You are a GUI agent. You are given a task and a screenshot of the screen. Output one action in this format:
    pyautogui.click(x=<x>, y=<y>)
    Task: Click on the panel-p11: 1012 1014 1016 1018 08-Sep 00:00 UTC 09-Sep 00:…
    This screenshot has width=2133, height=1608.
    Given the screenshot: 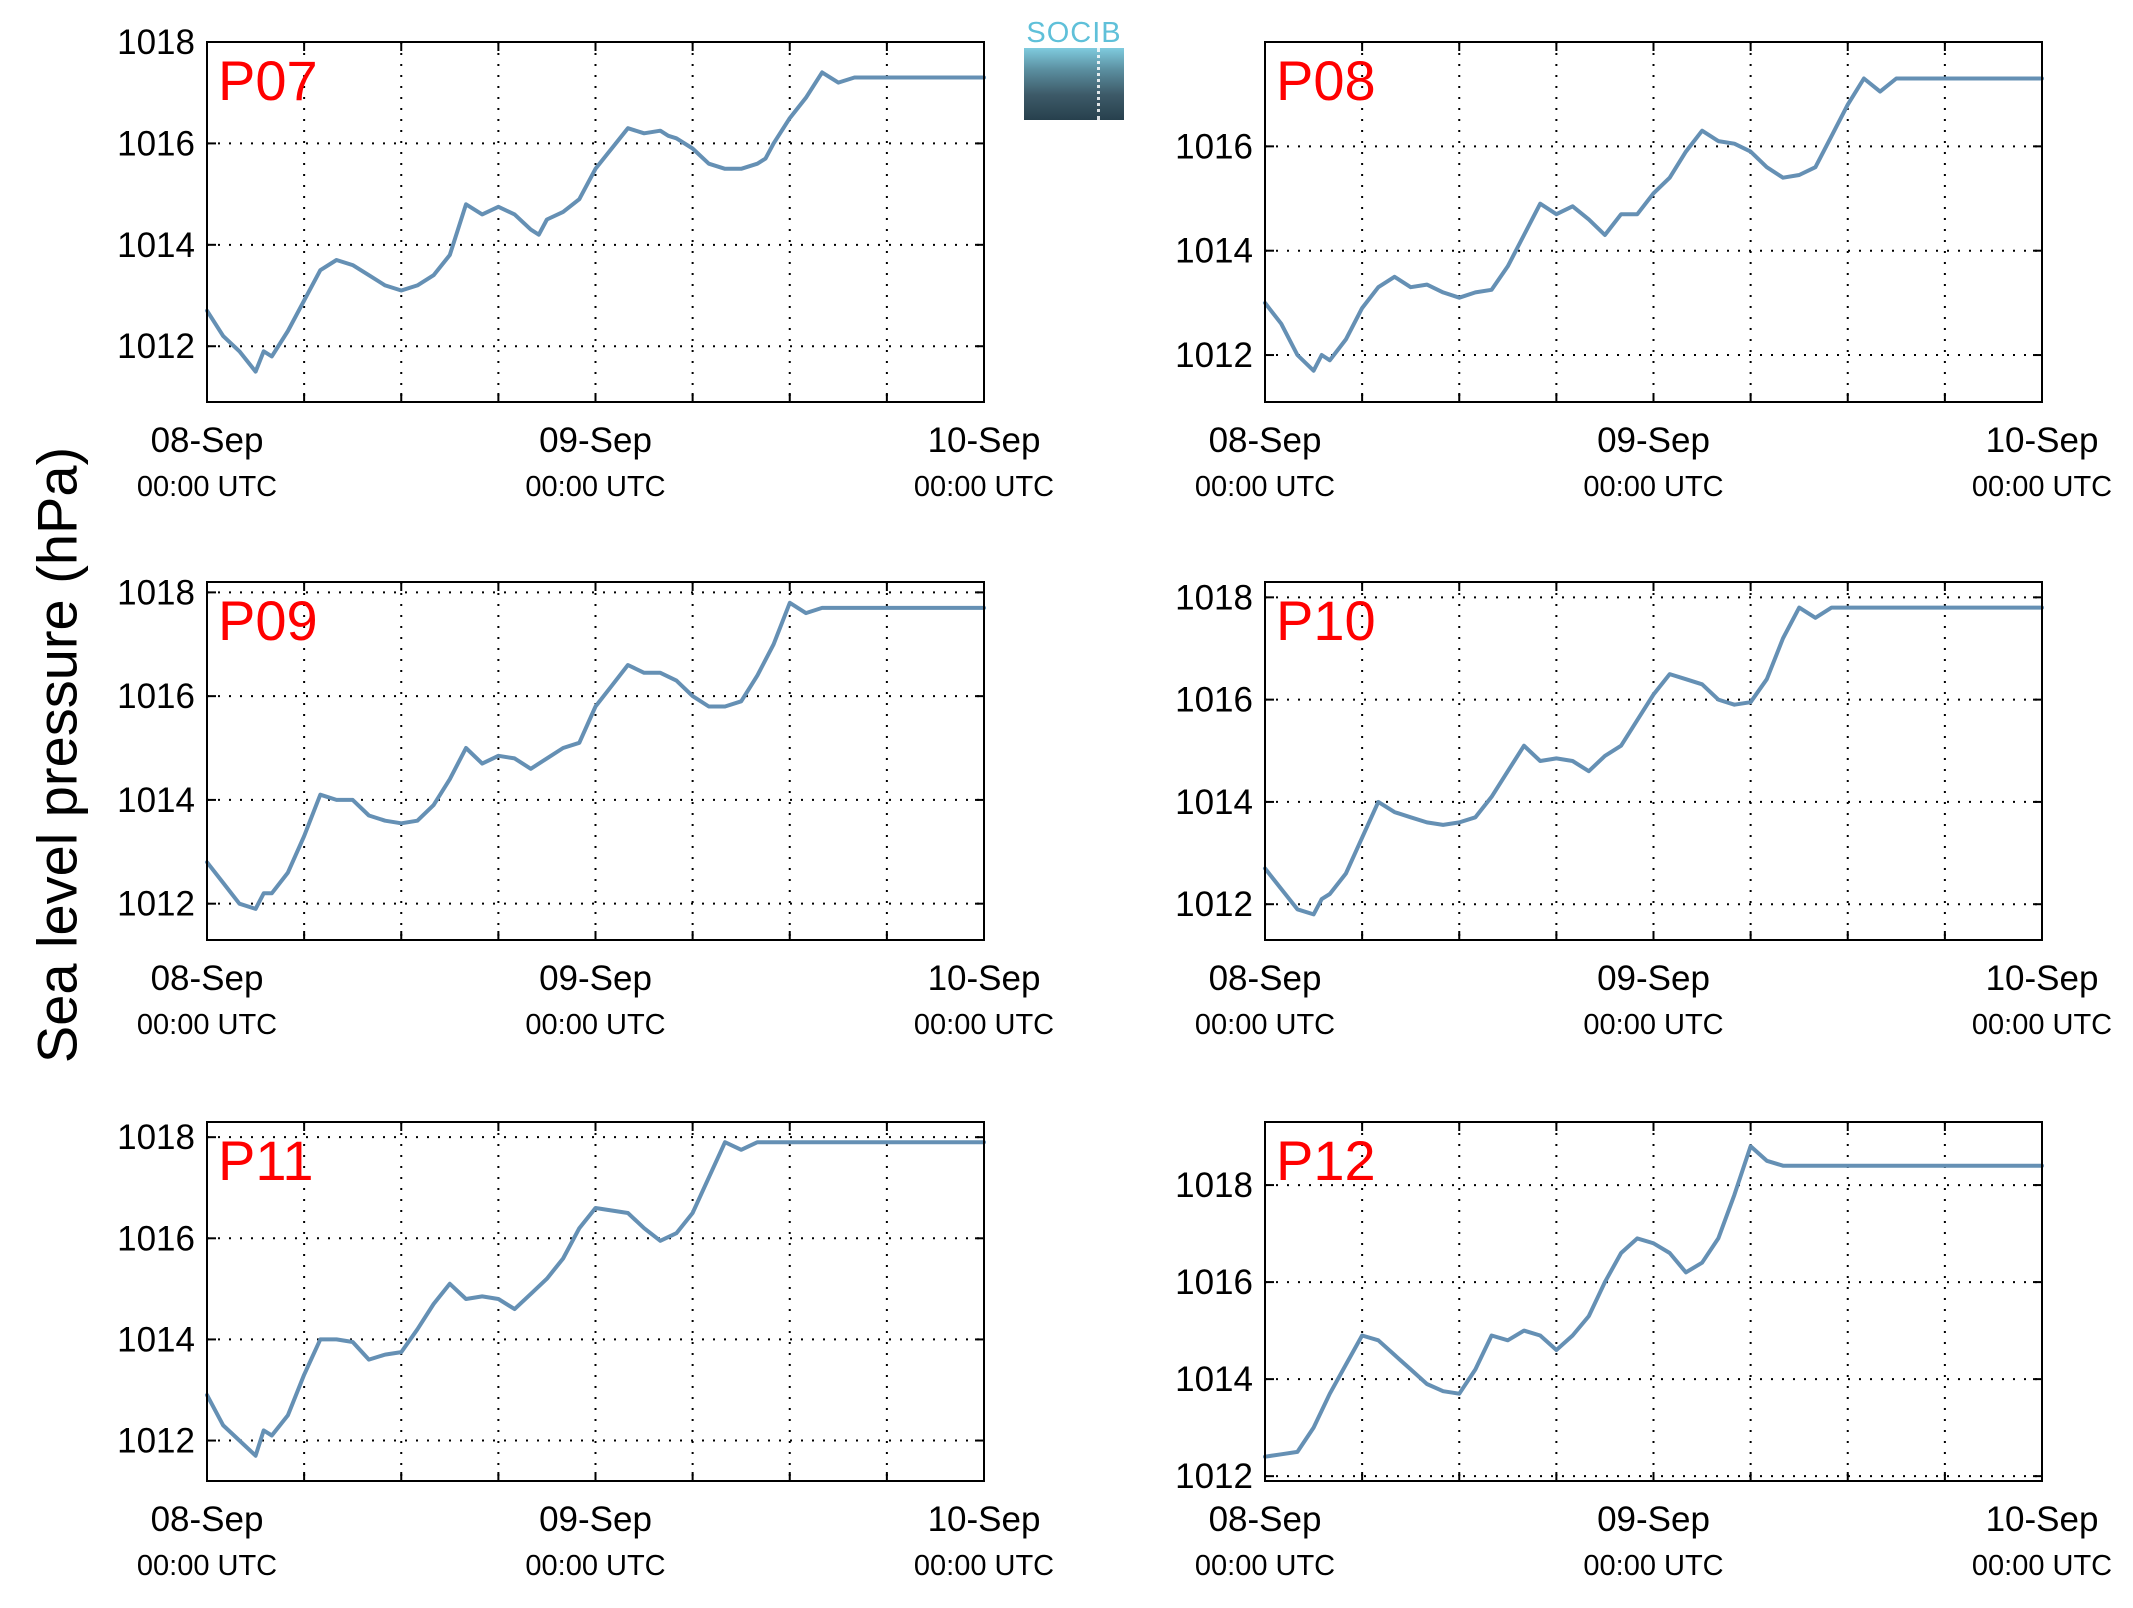 What is the action you would take?
    pyautogui.click(x=585, y=1350)
    